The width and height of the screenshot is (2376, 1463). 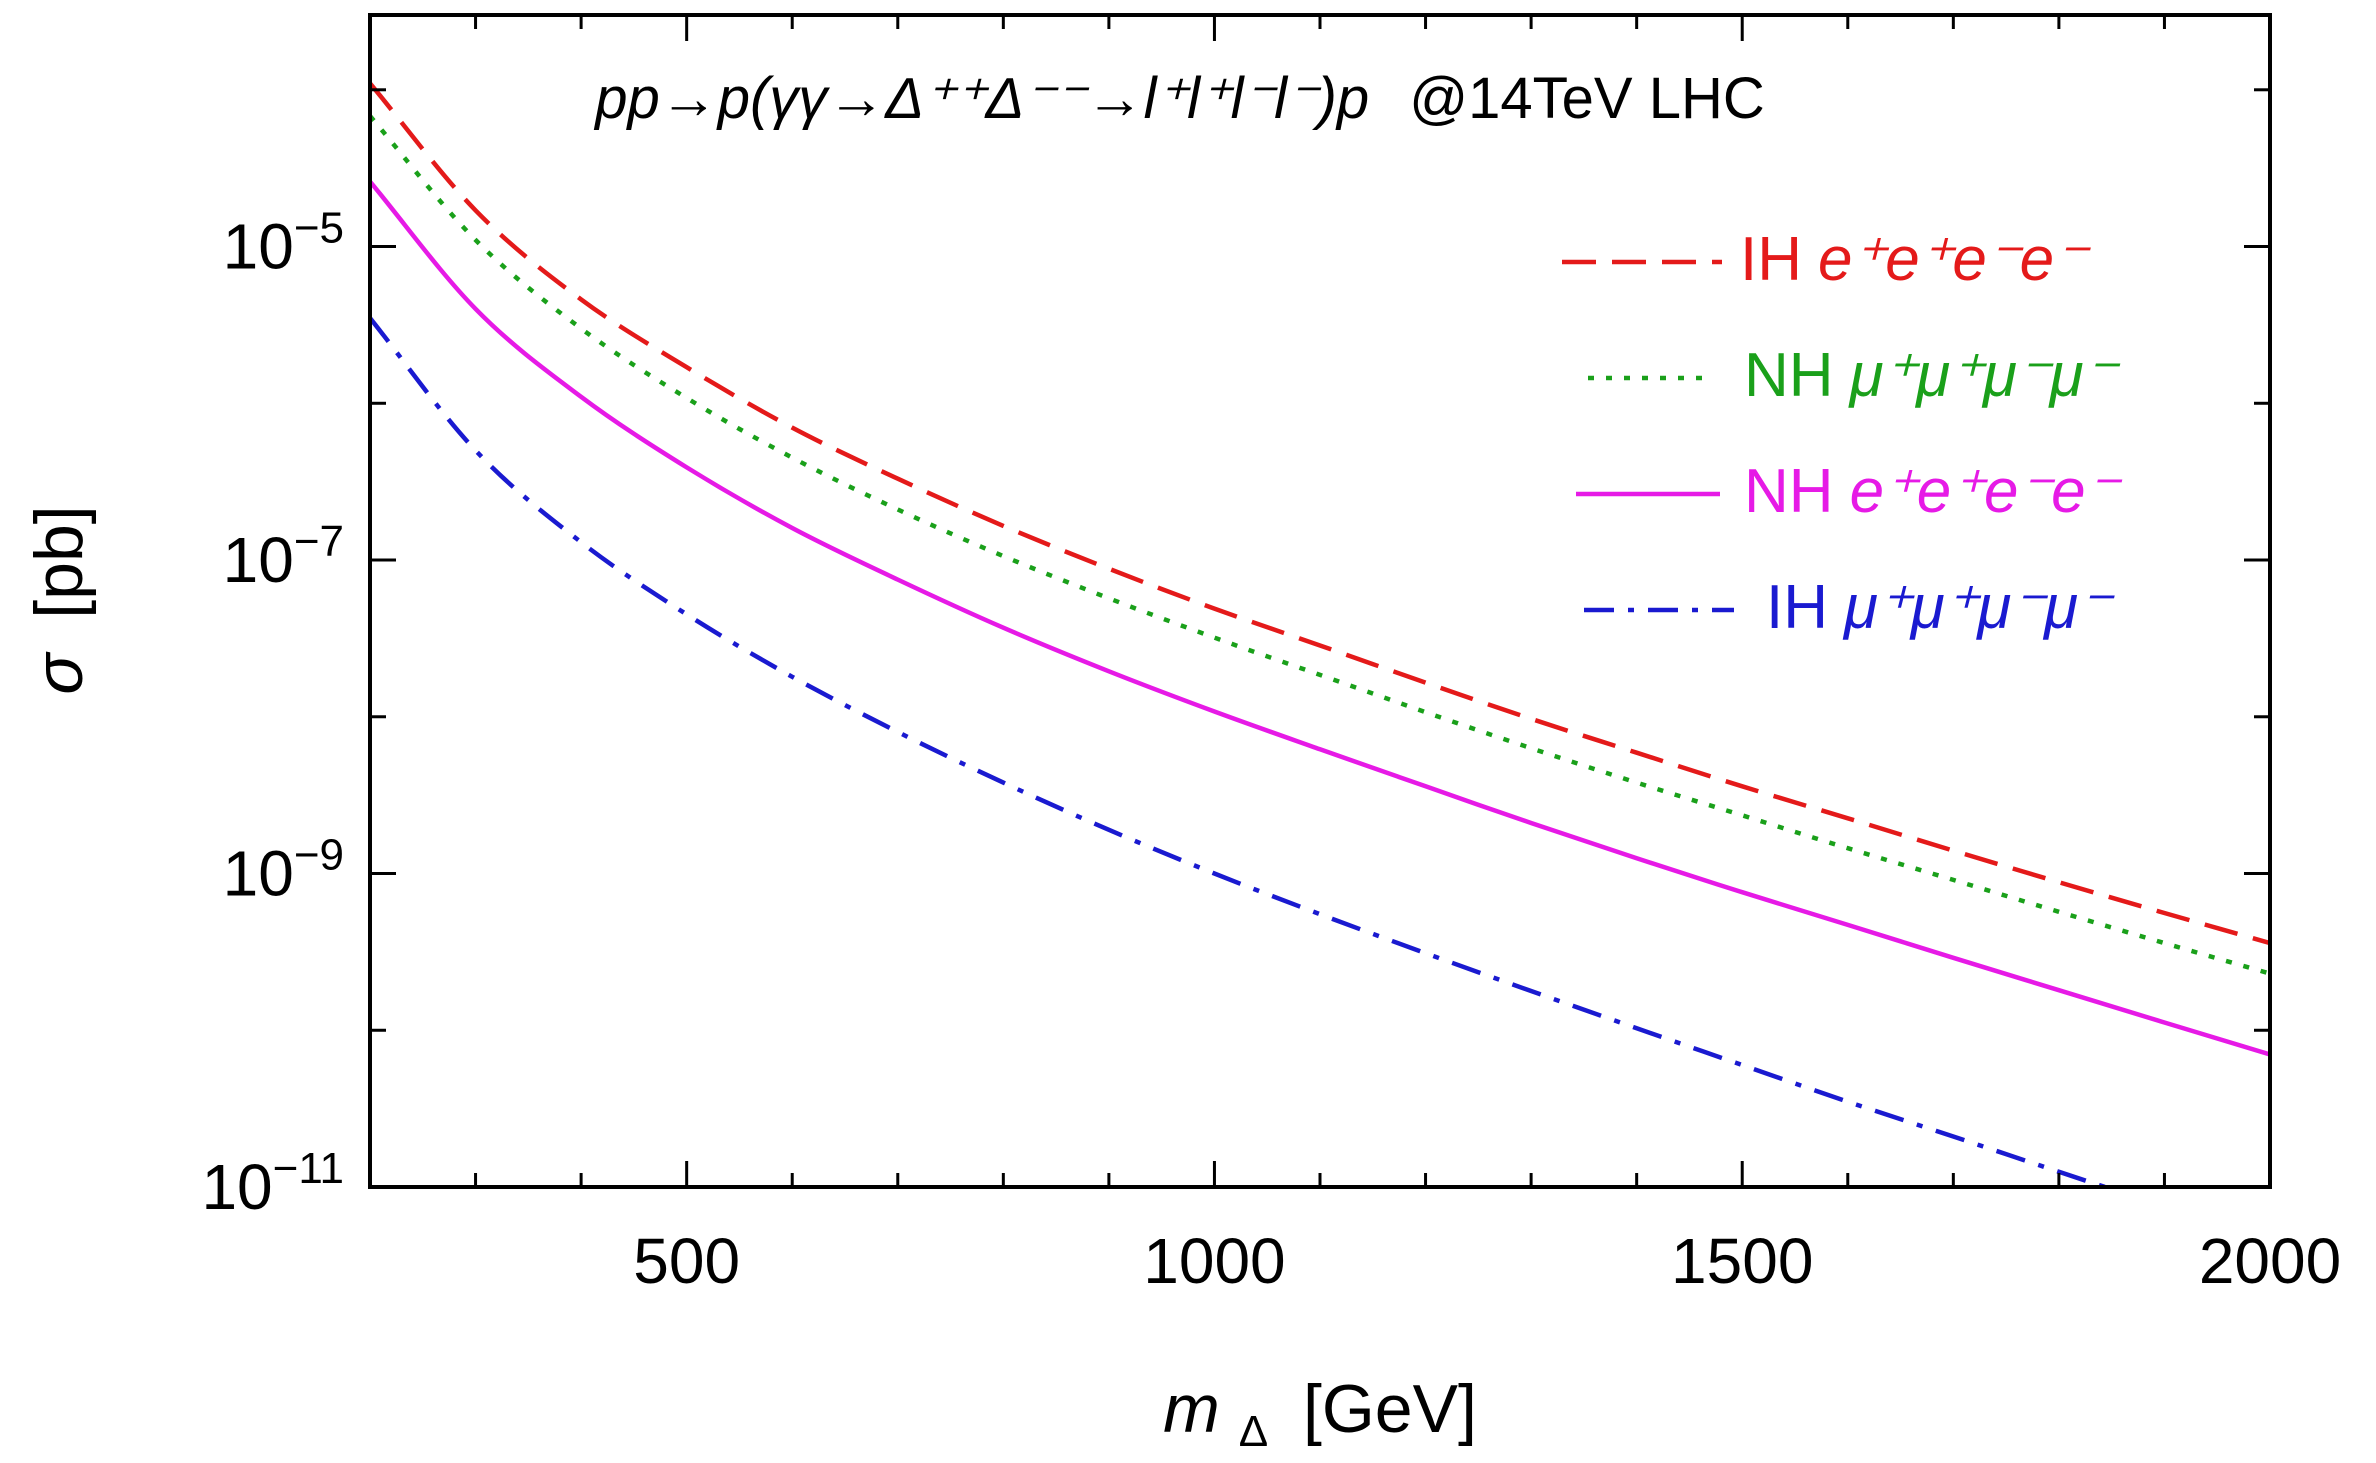 I want to click on x-axis-unit: [GeV], so click(x=1390, y=1409).